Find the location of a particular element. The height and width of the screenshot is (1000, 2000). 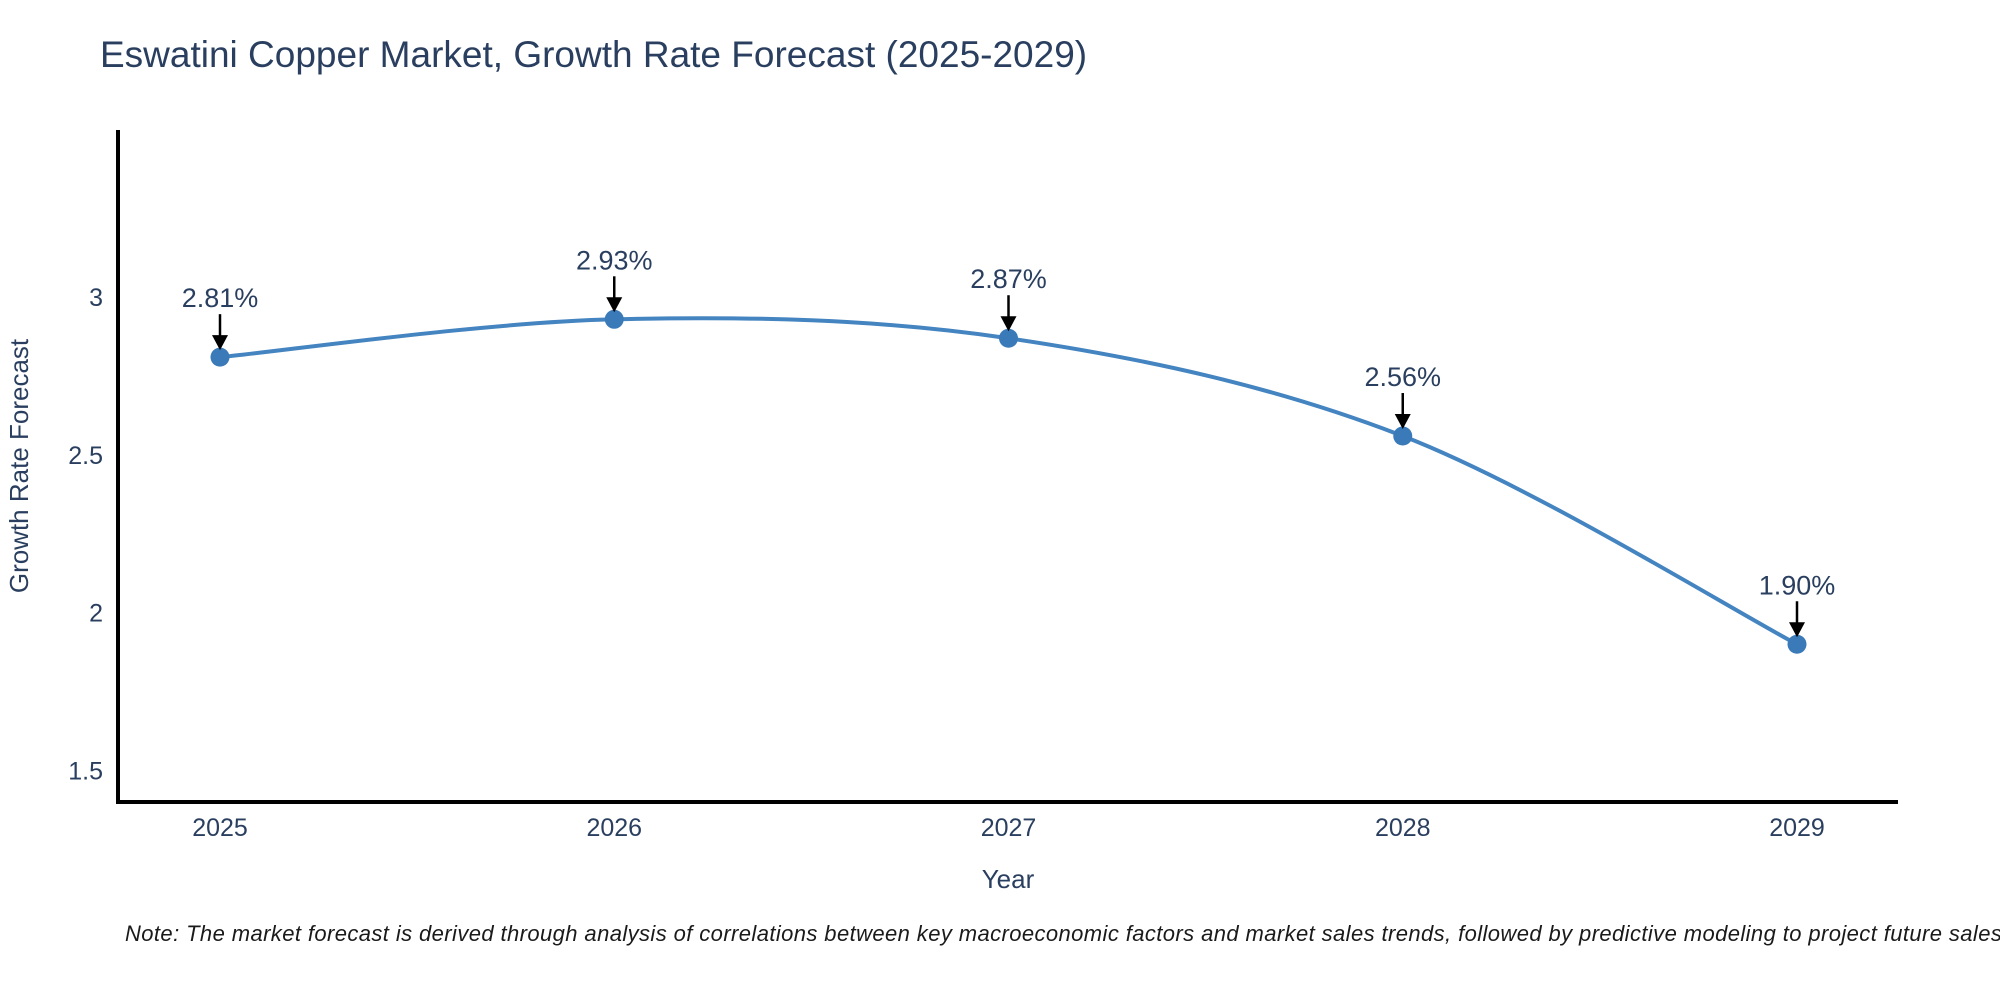

x-tick-label: 2028 is located at coordinates (1403, 828).